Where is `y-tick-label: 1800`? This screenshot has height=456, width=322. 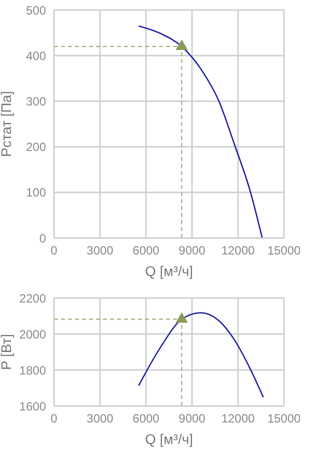 y-tick-label: 1800 is located at coordinates (32, 370).